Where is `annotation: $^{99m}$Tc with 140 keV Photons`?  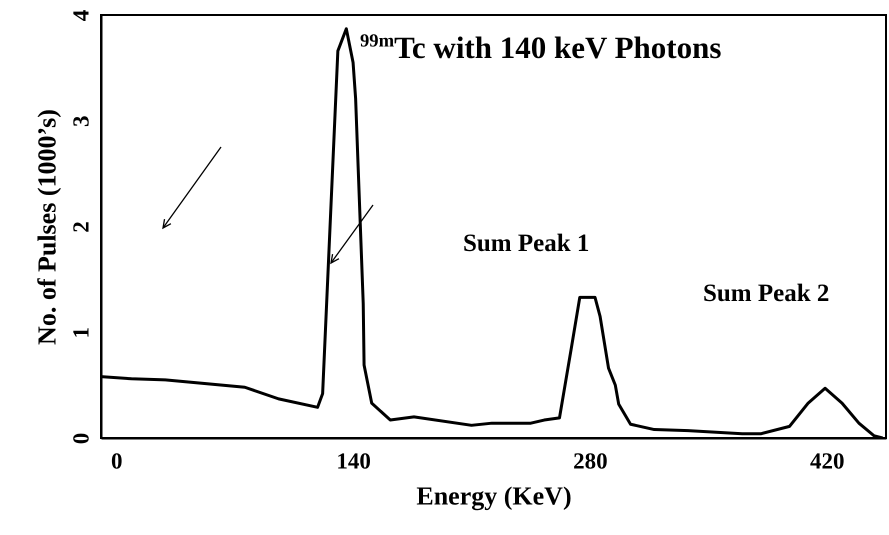
annotation: $^{99m}$Tc with 140 keV Photons is located at coordinates (541, 48).